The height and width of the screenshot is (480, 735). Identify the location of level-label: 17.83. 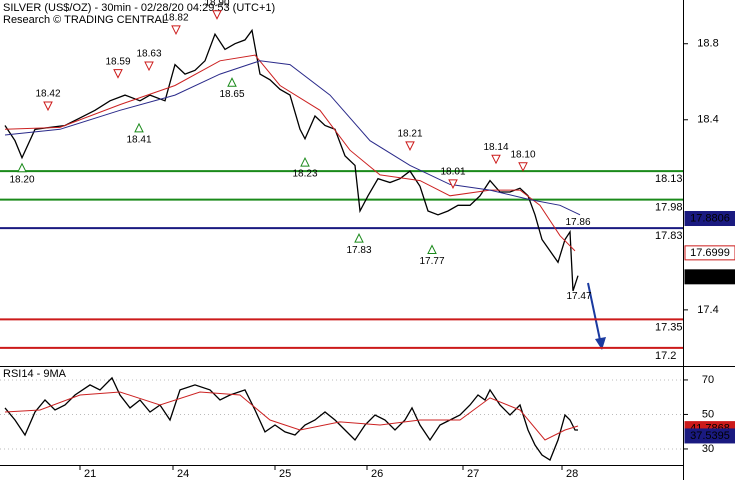
(669, 236).